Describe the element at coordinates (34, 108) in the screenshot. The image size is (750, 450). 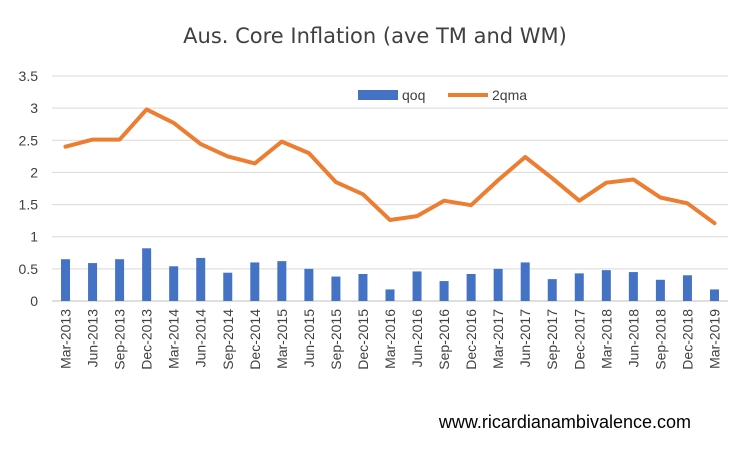
I see `y-tick-label: 3` at that location.